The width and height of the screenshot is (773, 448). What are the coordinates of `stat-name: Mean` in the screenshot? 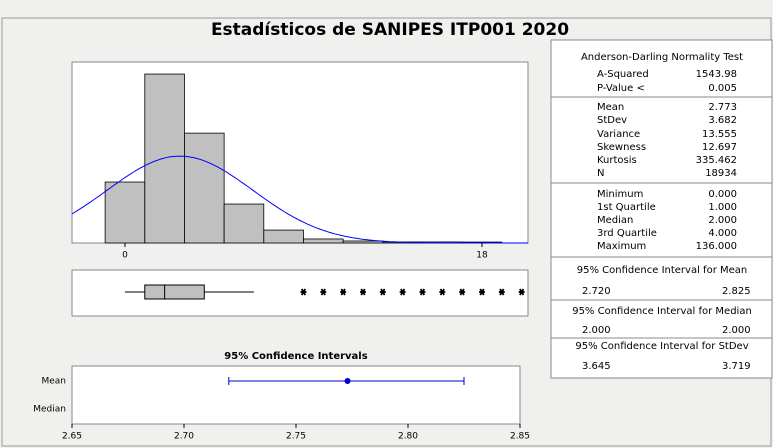 It's located at (610, 107).